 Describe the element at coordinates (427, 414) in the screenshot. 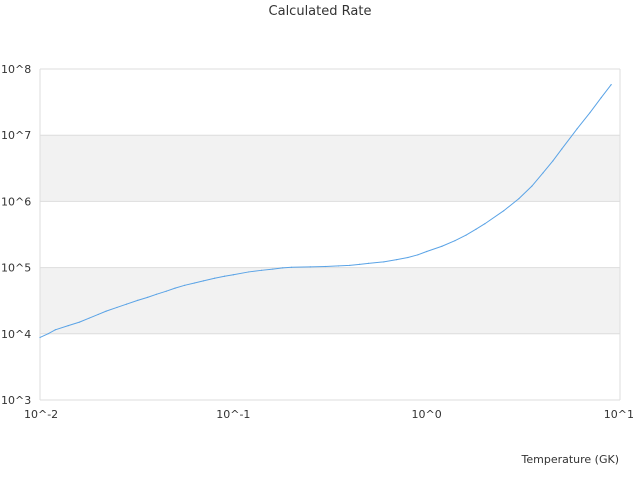

I see `x-tick-label: 10^0` at that location.